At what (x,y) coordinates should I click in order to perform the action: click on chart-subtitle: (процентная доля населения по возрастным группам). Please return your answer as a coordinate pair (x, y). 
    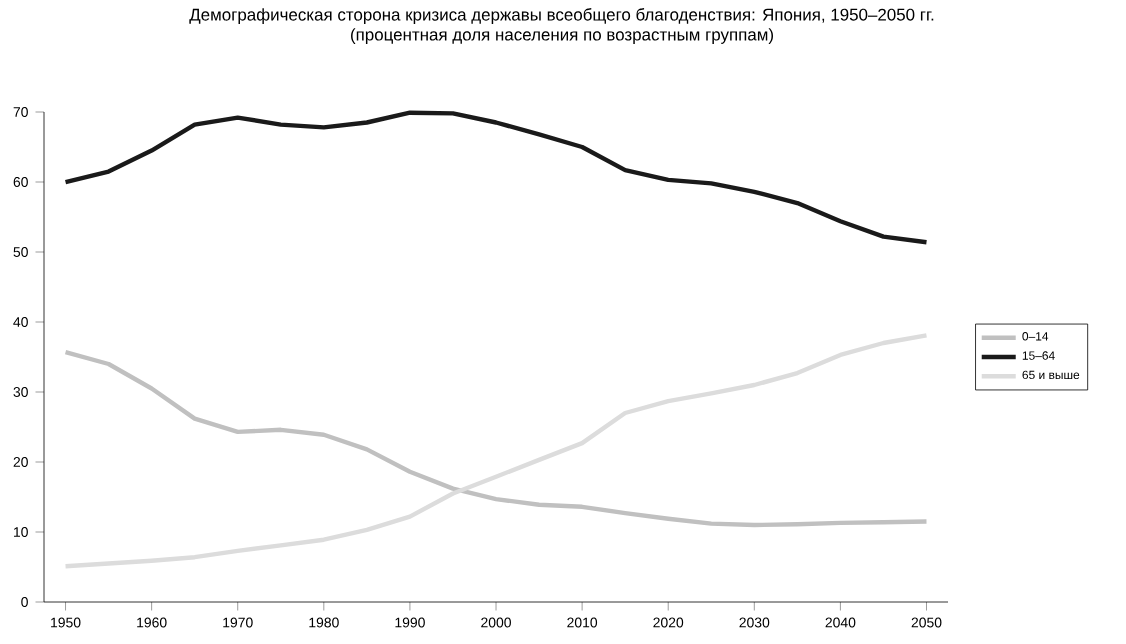
    Looking at the image, I should click on (562, 36).